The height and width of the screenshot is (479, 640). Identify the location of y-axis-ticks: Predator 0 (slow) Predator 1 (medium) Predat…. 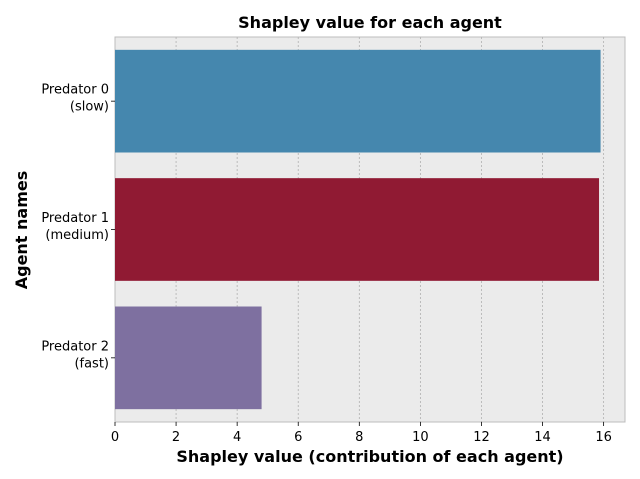
(78, 227).